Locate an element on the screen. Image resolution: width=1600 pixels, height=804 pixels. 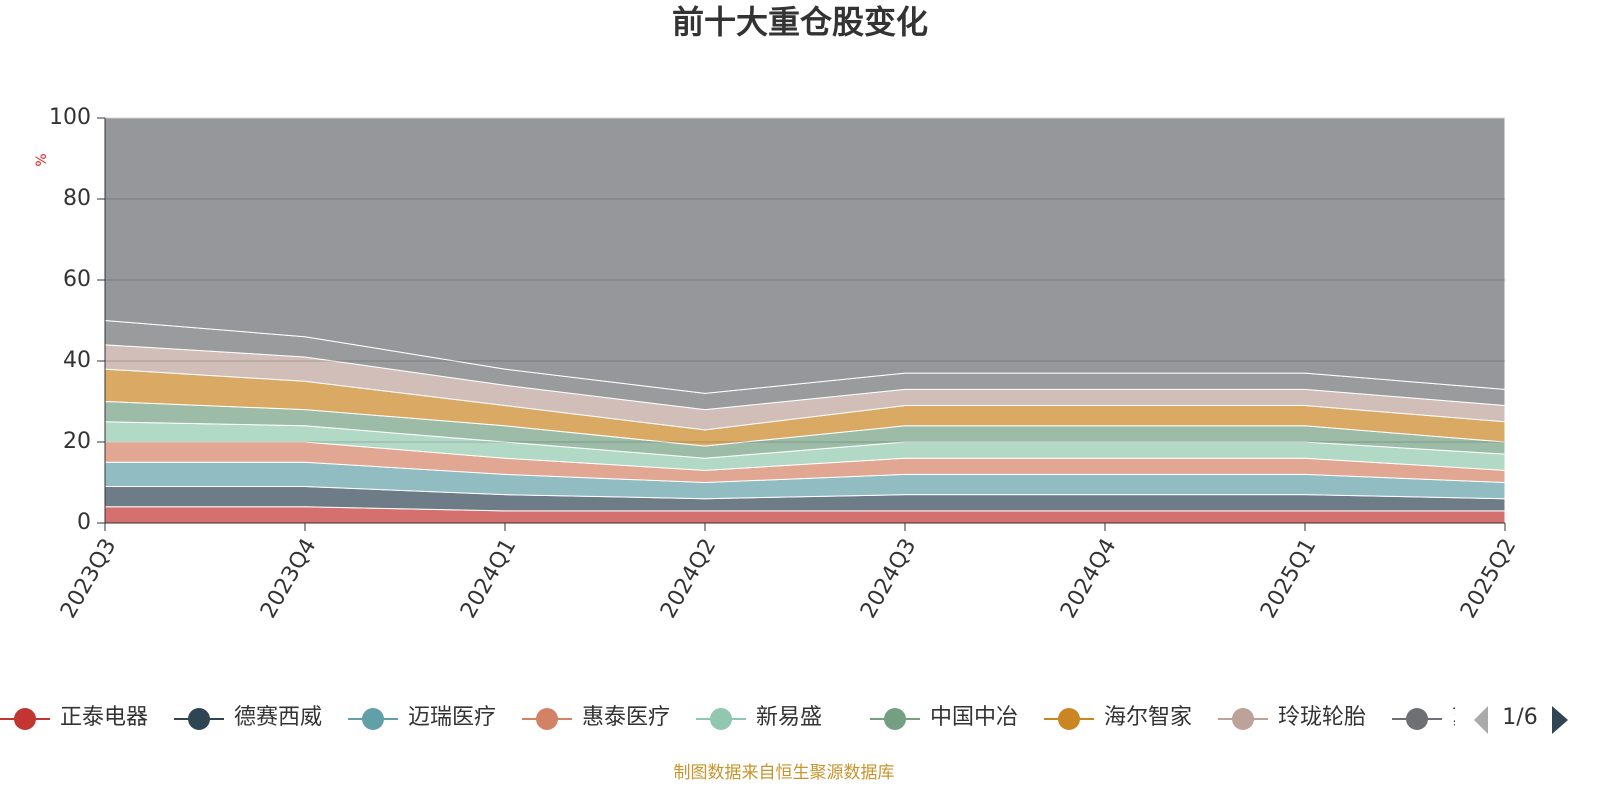
legend: 正泰电器 德赛西威 迈瑞医疗 惠泰医疗 新易盛 中国中冶 海尔智家 玲珑轮胎 苏 is located at coordinates (737, 717).